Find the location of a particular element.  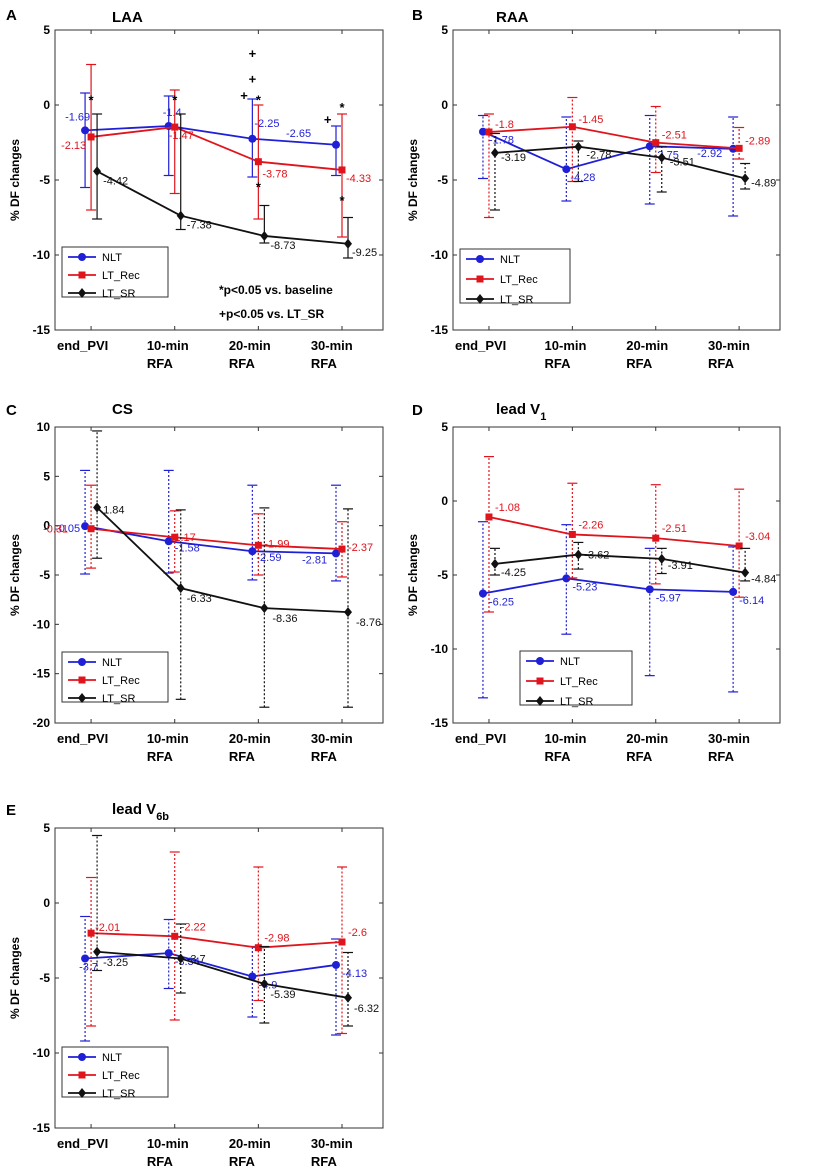

legend: NLT LT_Rec LT_SR is located at coordinates (115, 273).